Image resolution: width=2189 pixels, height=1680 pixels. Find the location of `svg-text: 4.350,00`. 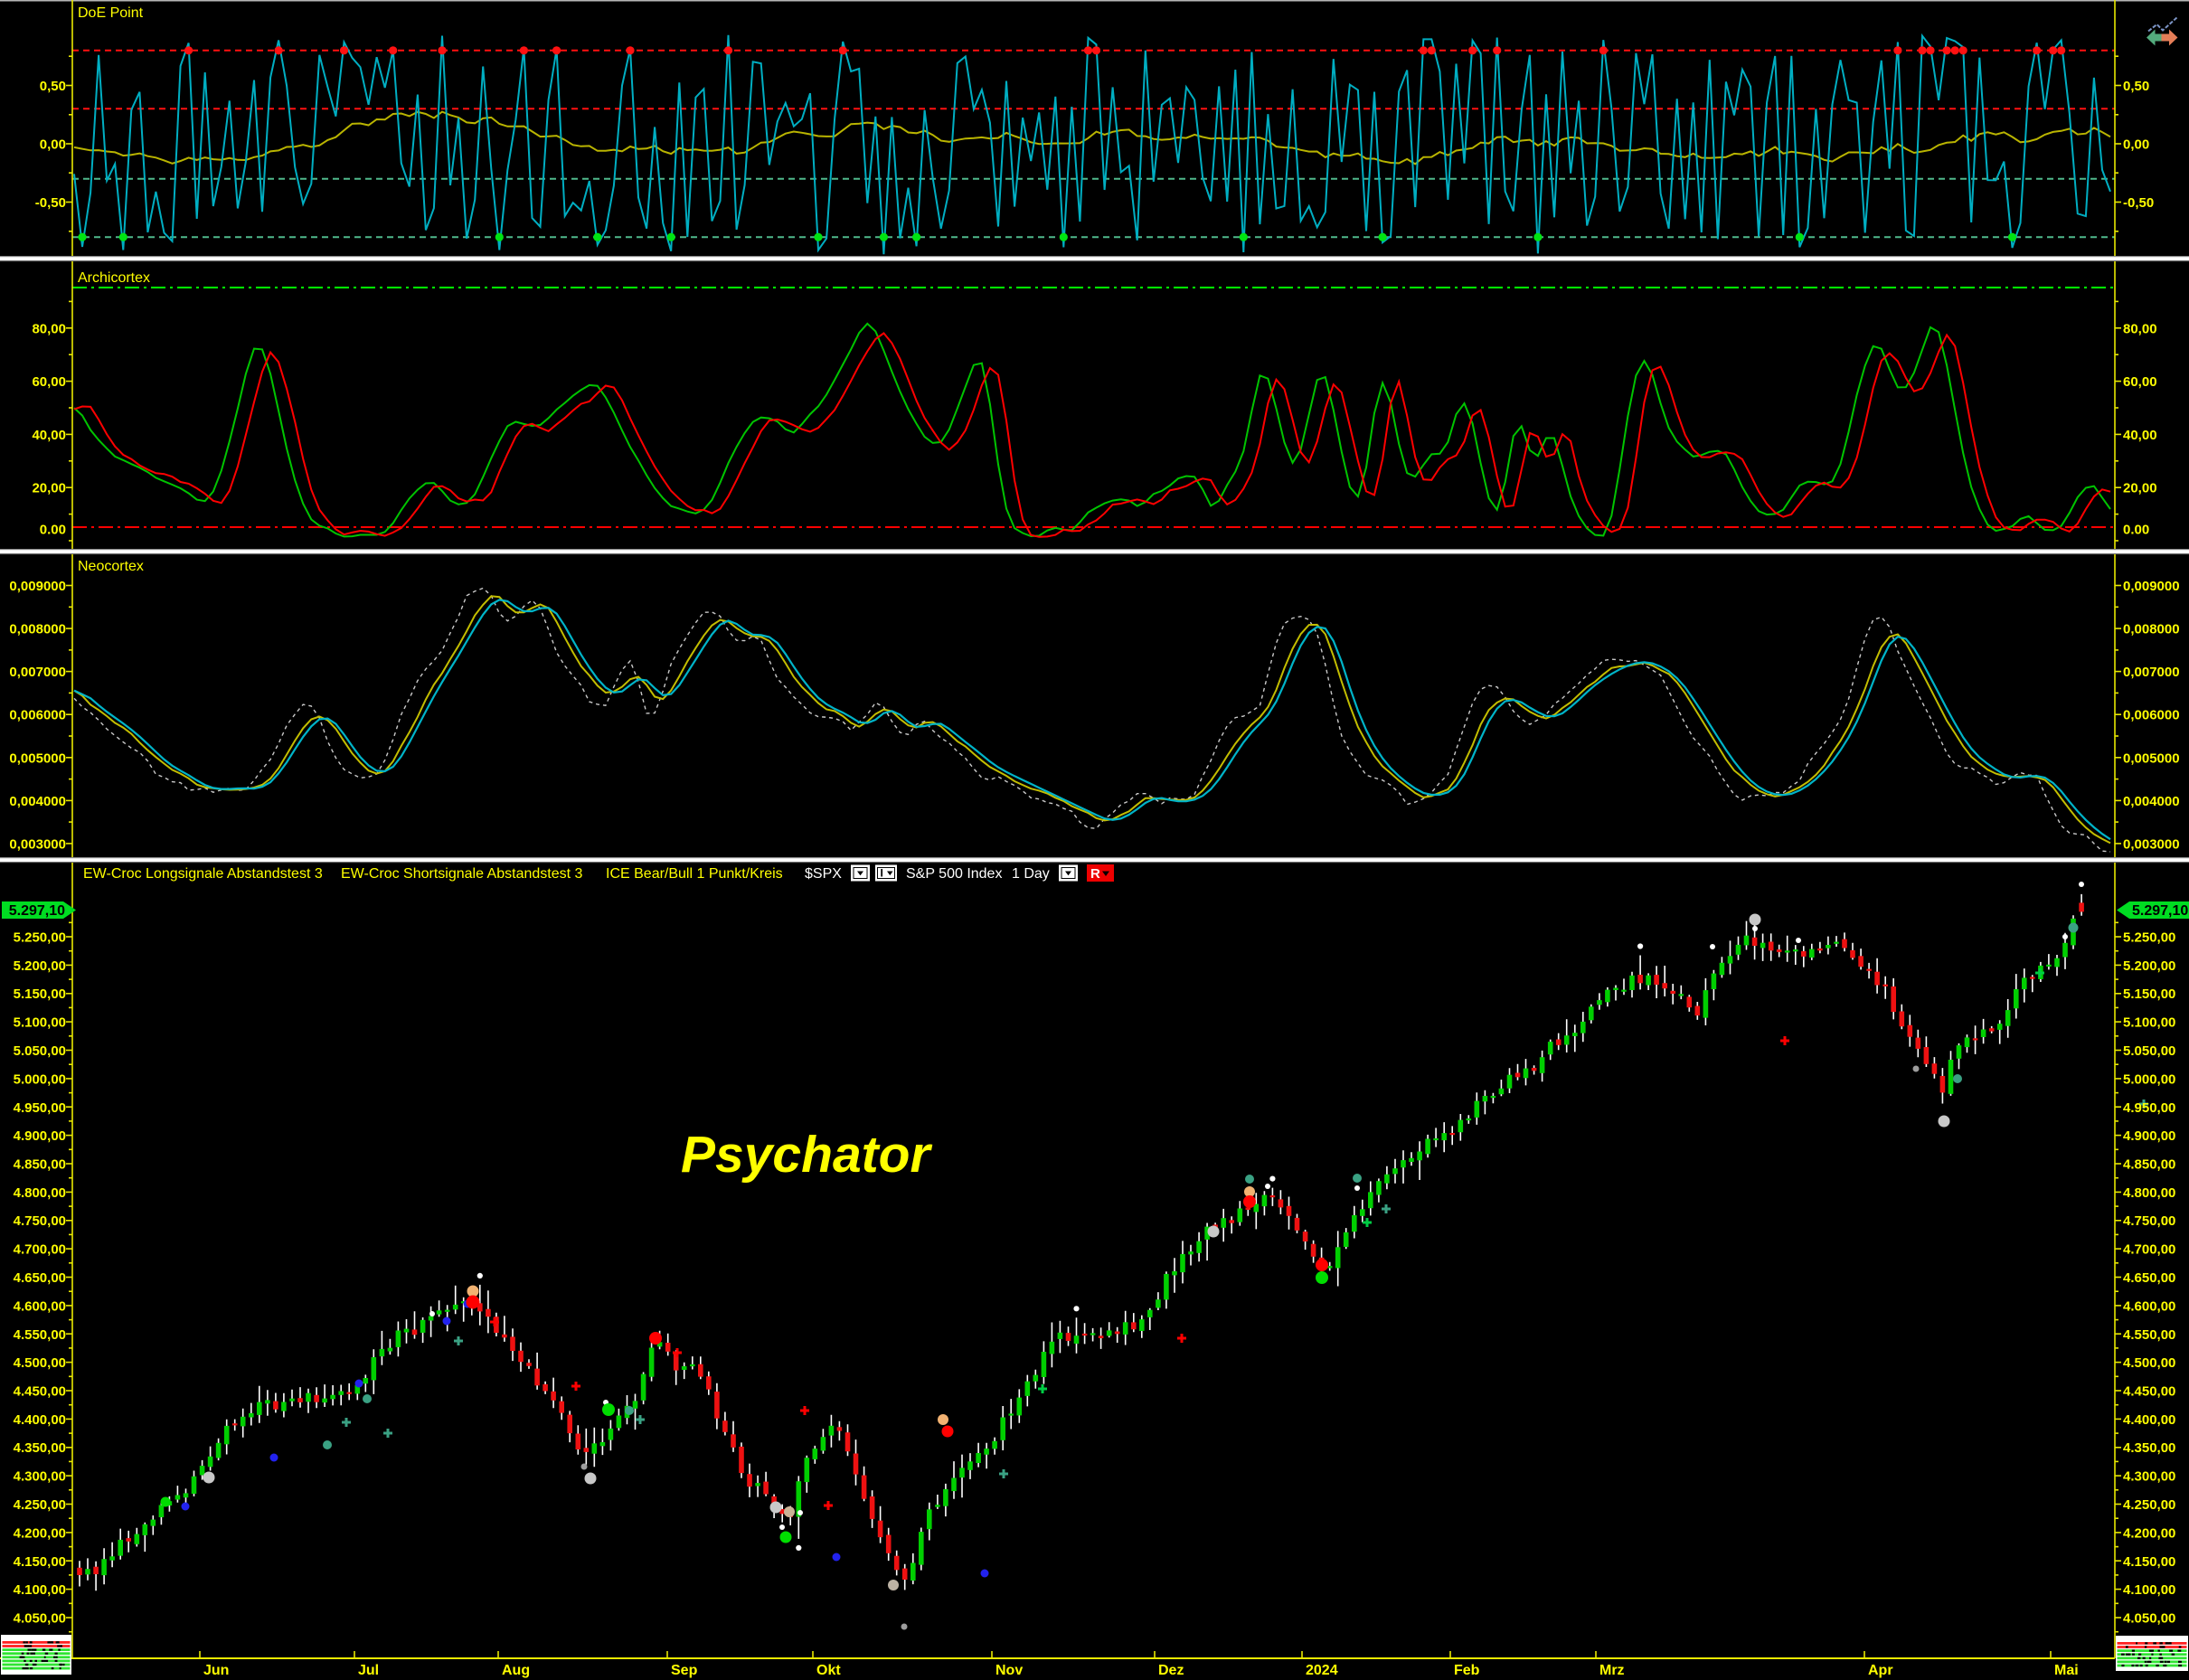

svg-text: 4.350,00 is located at coordinates (2149, 1448).